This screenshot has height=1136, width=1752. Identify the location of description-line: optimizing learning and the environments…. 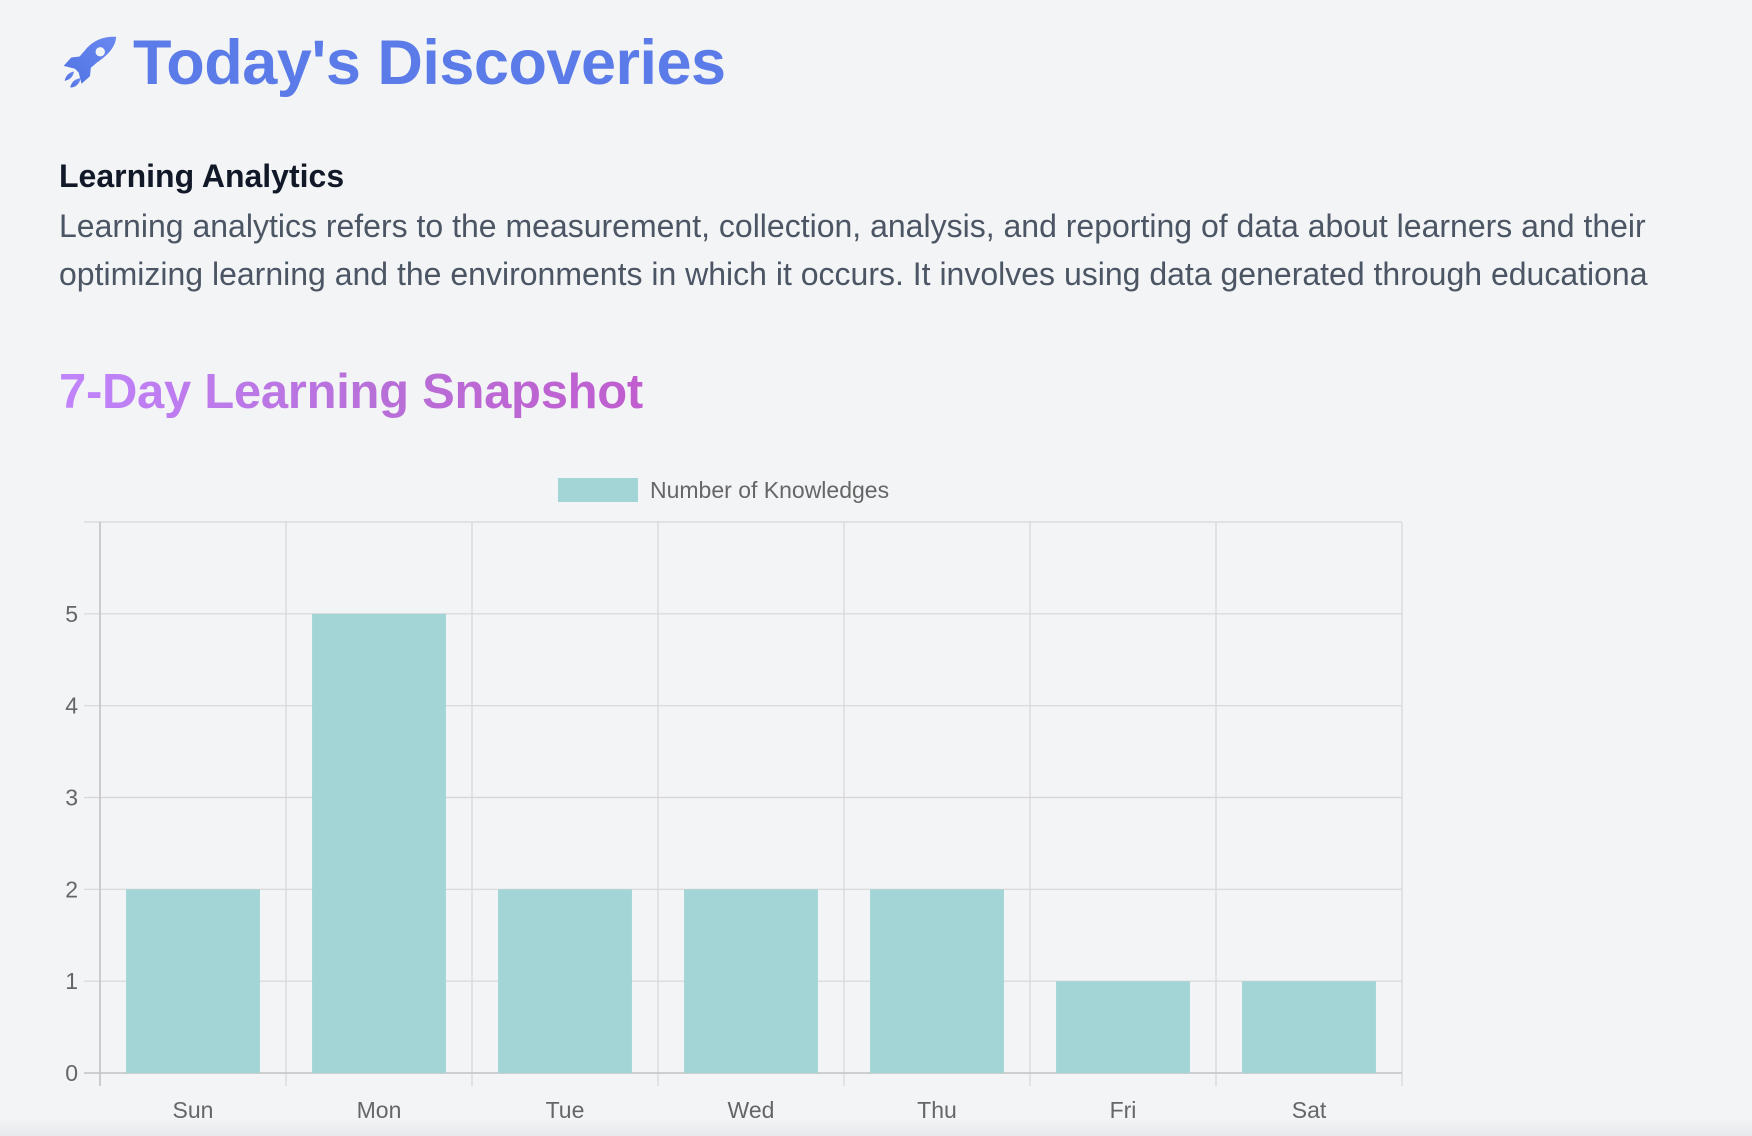
(853, 274).